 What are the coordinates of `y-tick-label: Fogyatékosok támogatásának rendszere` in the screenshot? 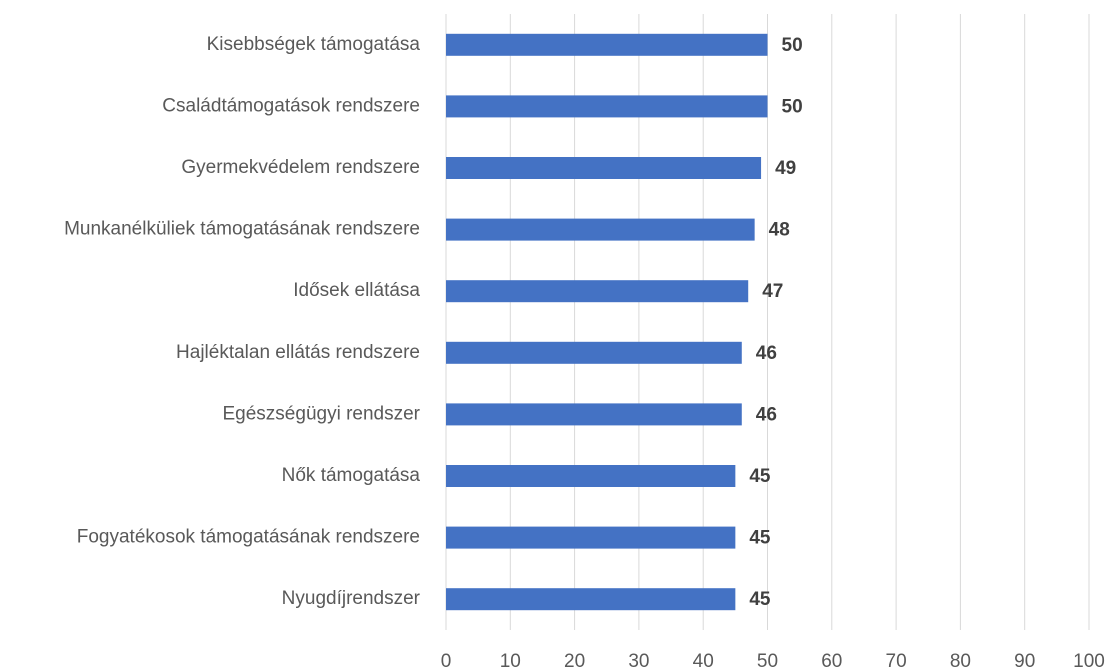 It's located at (248, 537).